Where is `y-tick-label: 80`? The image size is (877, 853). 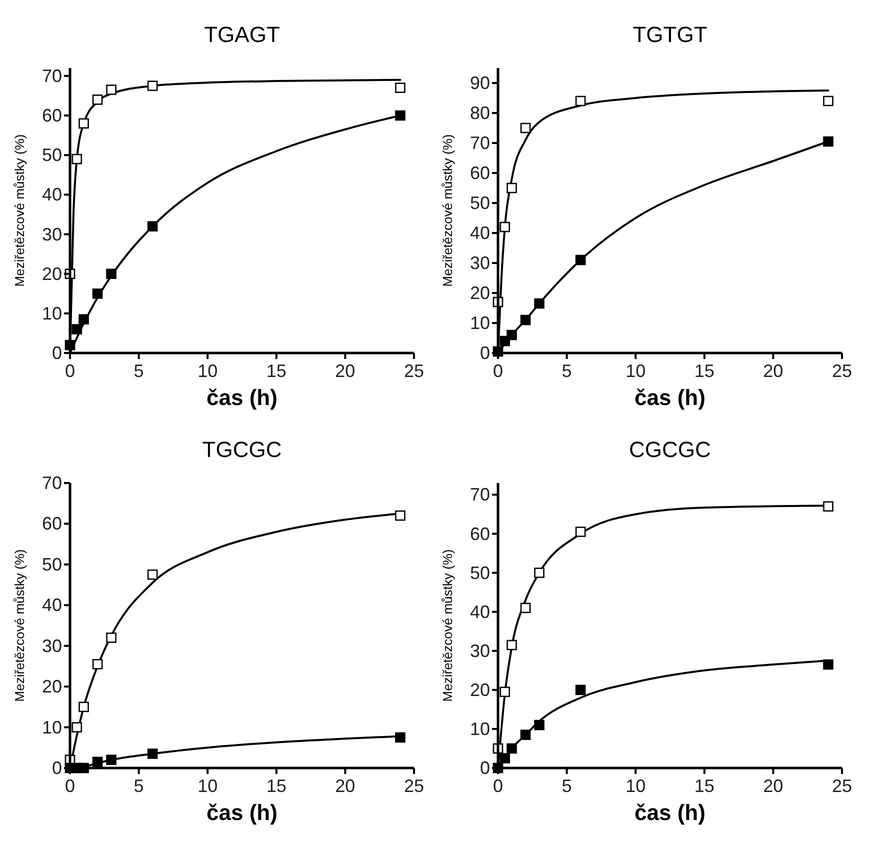 y-tick-label: 80 is located at coordinates (480, 113).